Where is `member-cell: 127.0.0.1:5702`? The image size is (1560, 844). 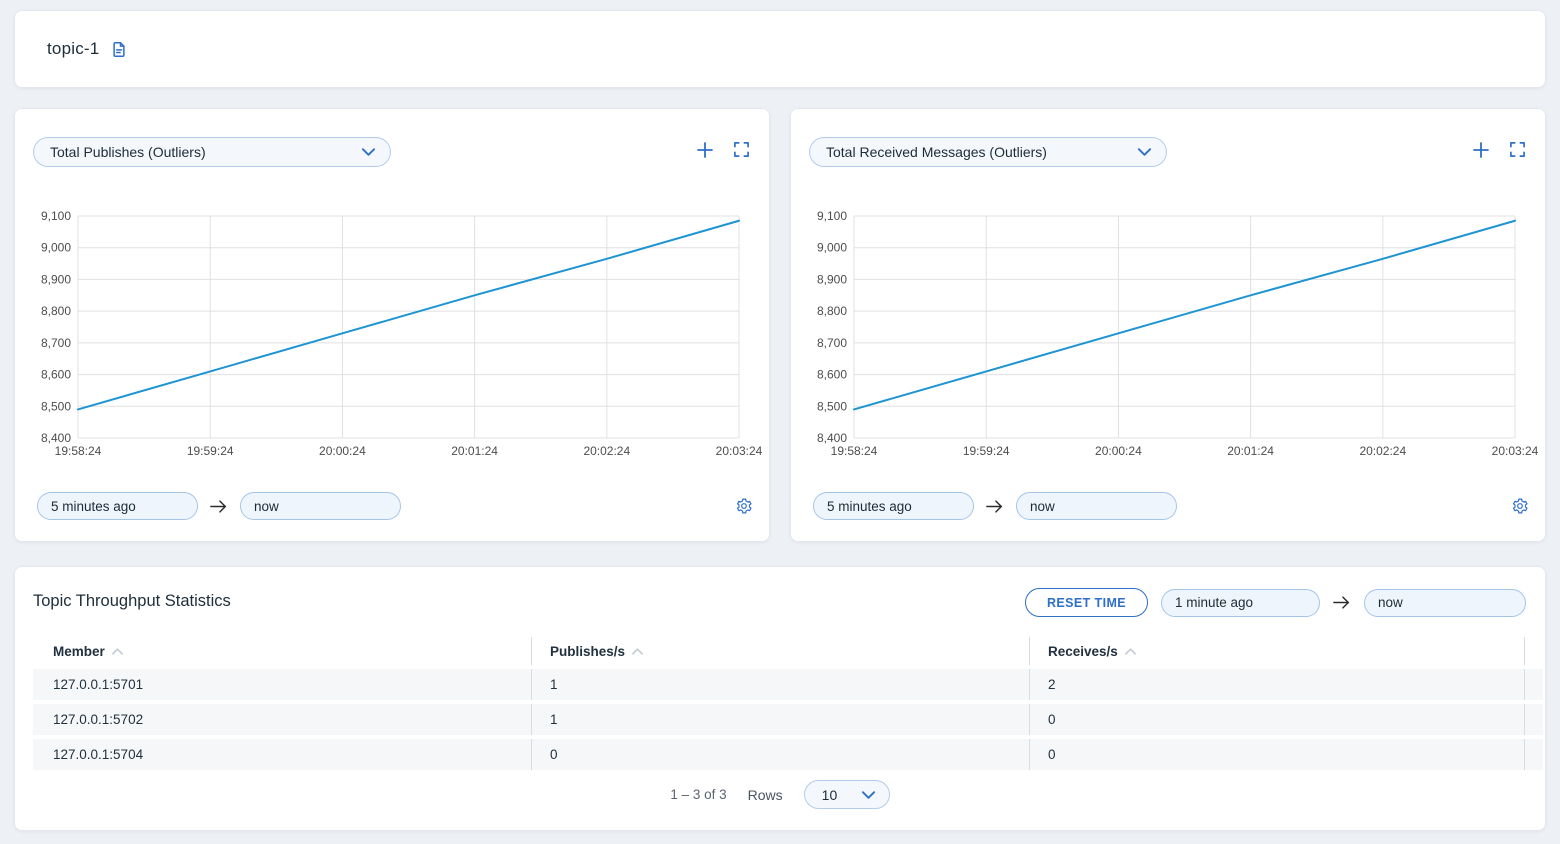 member-cell: 127.0.0.1:5702 is located at coordinates (98, 719).